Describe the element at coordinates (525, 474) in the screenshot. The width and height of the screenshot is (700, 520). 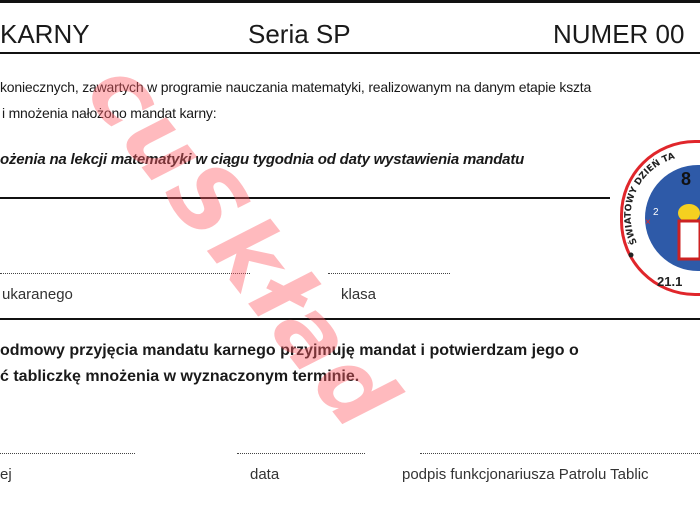
I see `officer-signature-label: podpis funkcjonariusza Patrolu Tablic` at that location.